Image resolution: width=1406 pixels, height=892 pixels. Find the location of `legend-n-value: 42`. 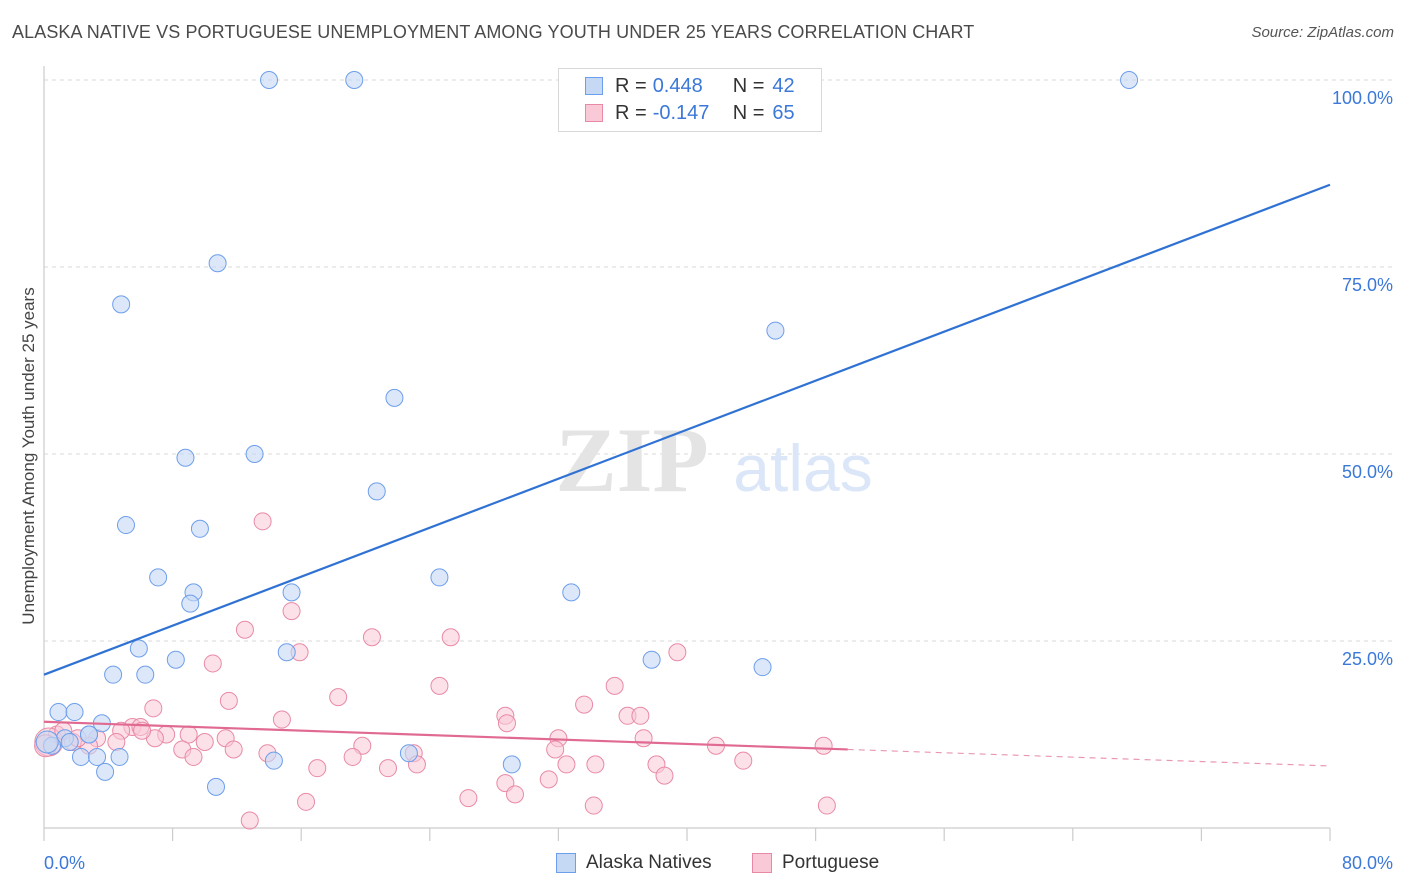

legend-n-value: 42 is located at coordinates (783, 85).